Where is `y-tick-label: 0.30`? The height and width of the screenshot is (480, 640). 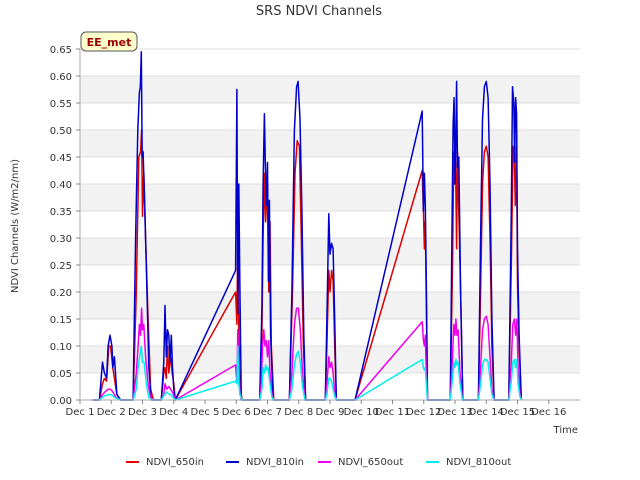
y-tick-label: 0.30 is located at coordinates (61, 239).